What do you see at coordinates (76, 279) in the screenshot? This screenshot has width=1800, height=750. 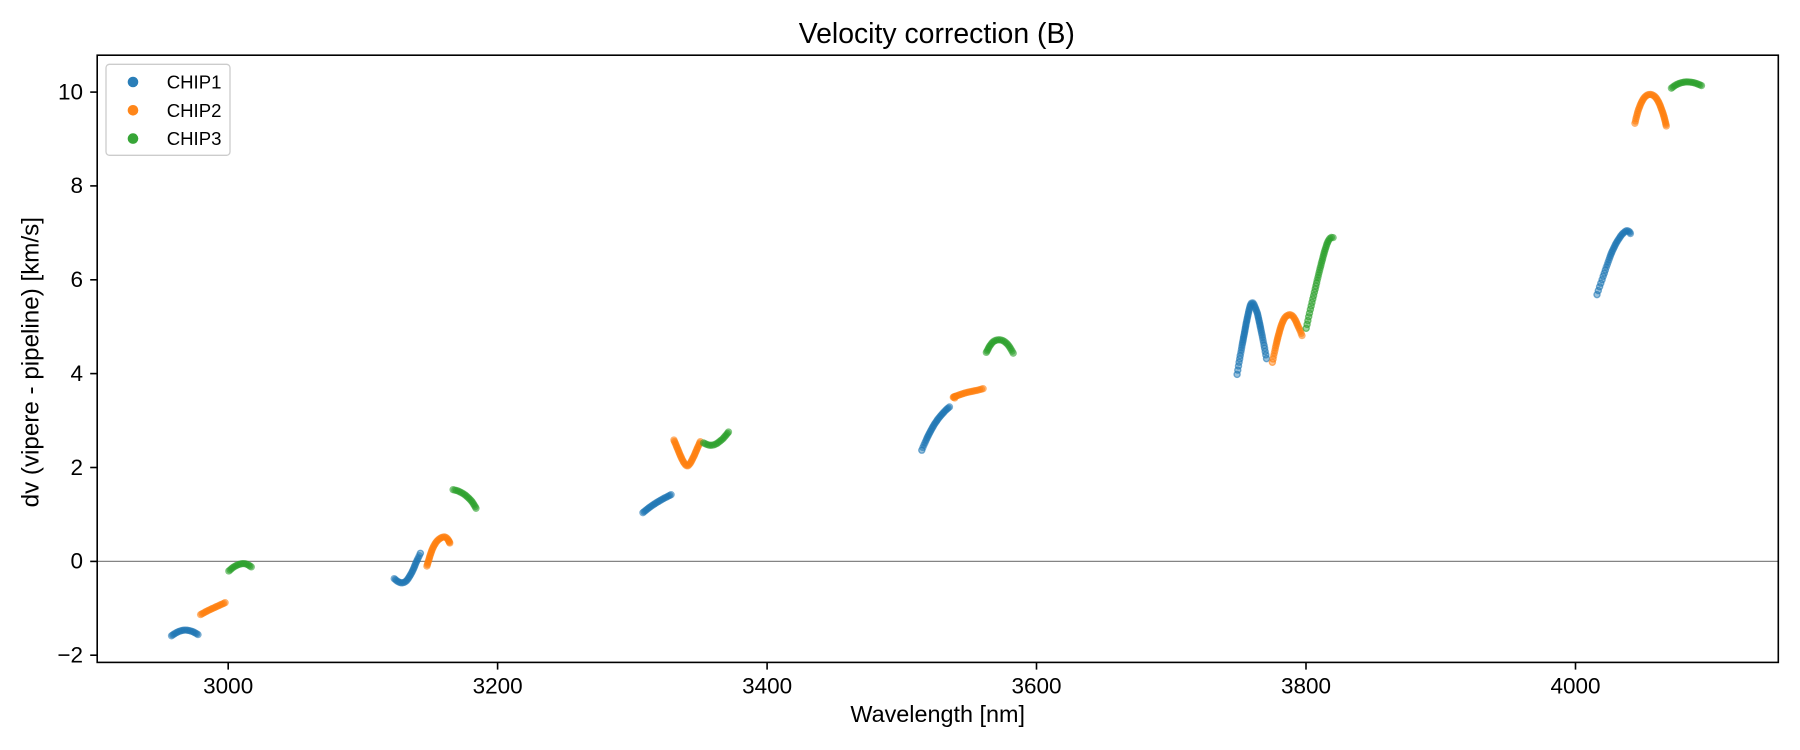 I see `svg-text: 6` at bounding box center [76, 279].